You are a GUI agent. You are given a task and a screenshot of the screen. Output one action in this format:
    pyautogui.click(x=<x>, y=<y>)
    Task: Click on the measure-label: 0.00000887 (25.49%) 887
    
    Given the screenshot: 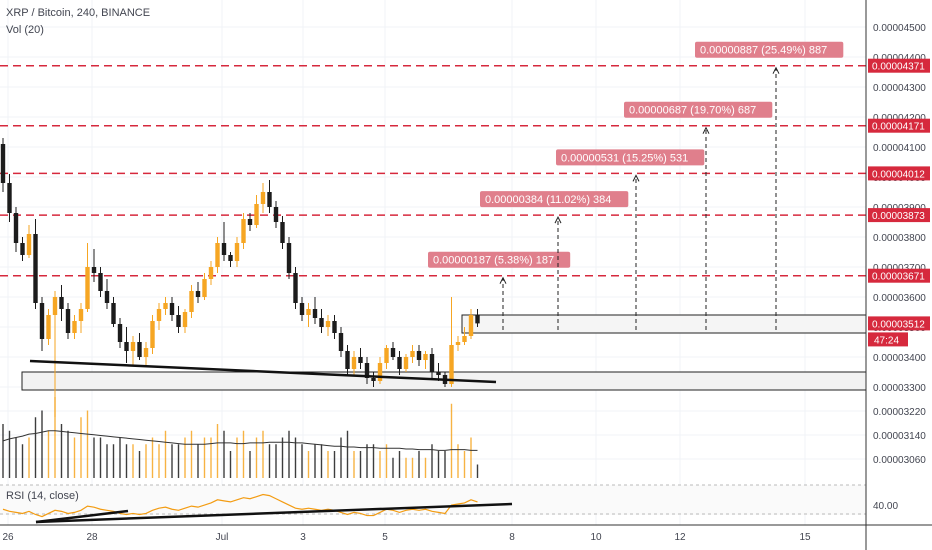 What is the action you would take?
    pyautogui.click(x=763, y=51)
    